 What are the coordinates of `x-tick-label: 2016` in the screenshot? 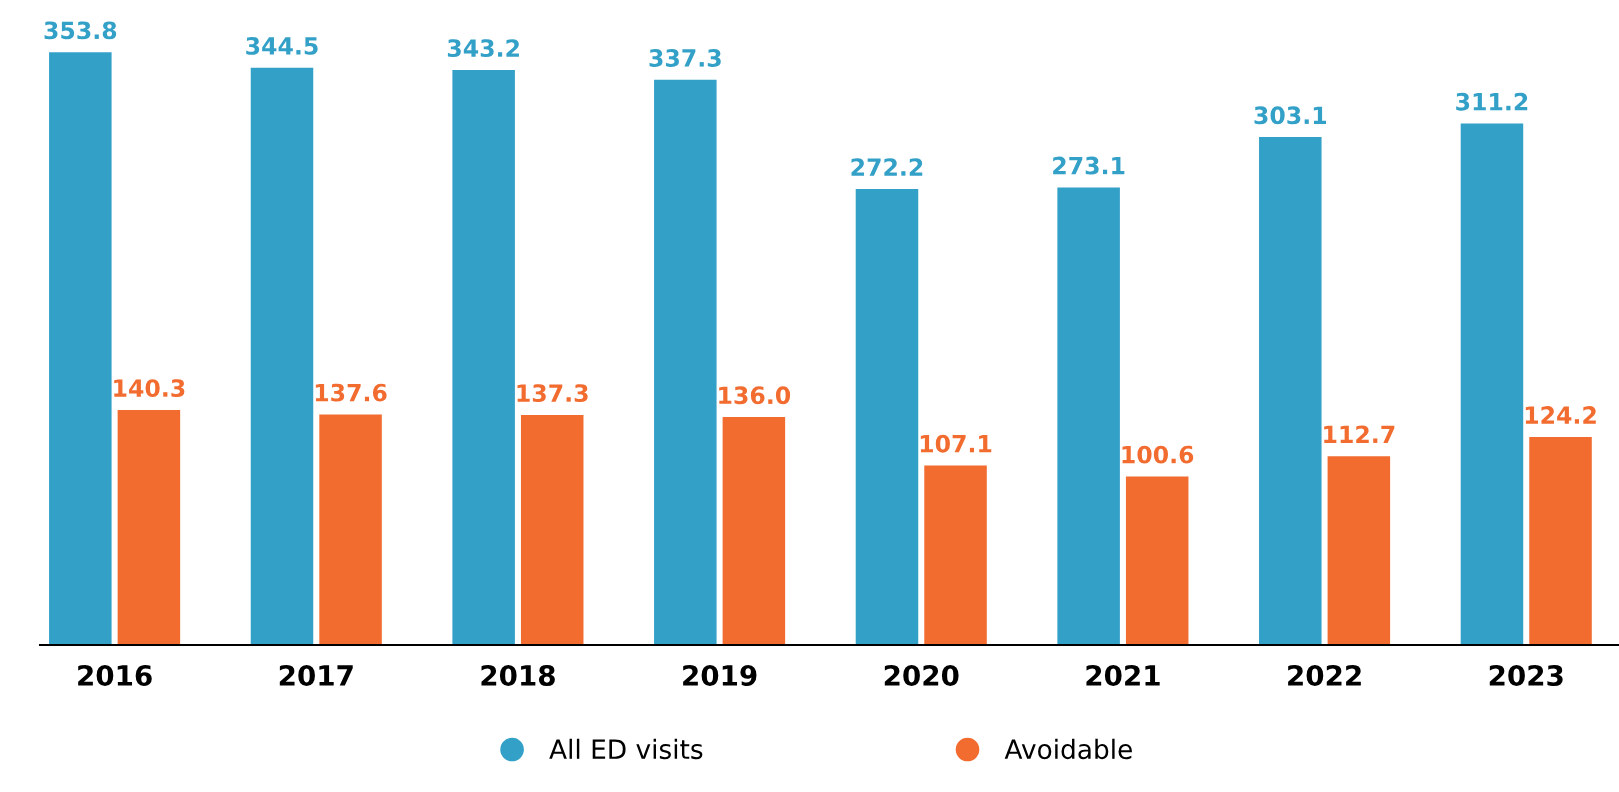 It's located at (115, 675).